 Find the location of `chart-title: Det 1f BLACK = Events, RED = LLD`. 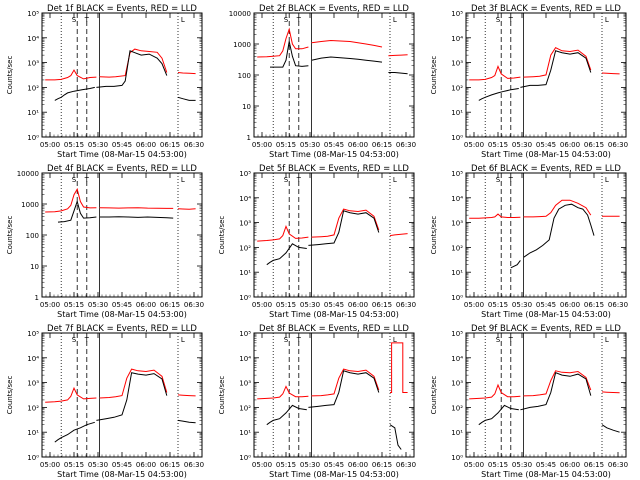

chart-title: Det 1f BLACK = Events, RED = LLD is located at coordinates (122, 9).